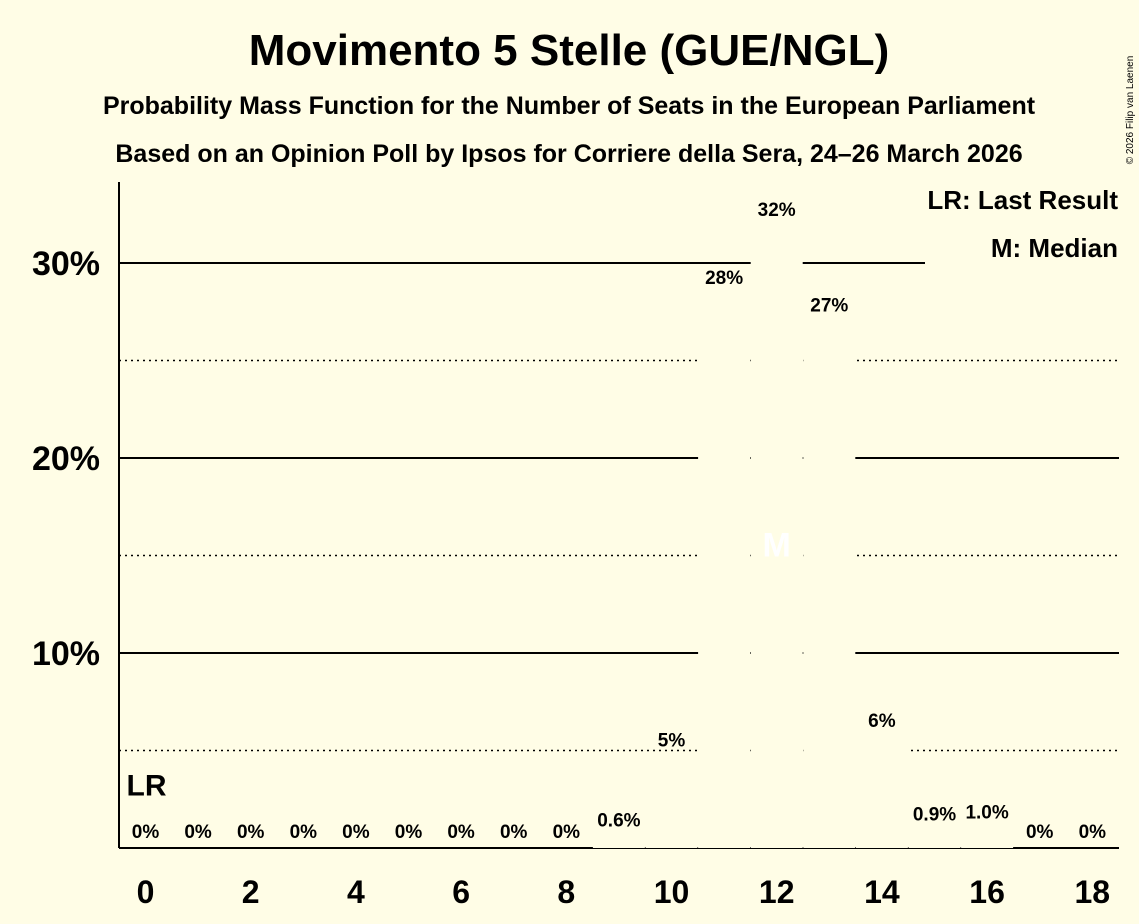  What do you see at coordinates (1093, 892) in the screenshot?
I see `x-tick-label: 18` at bounding box center [1093, 892].